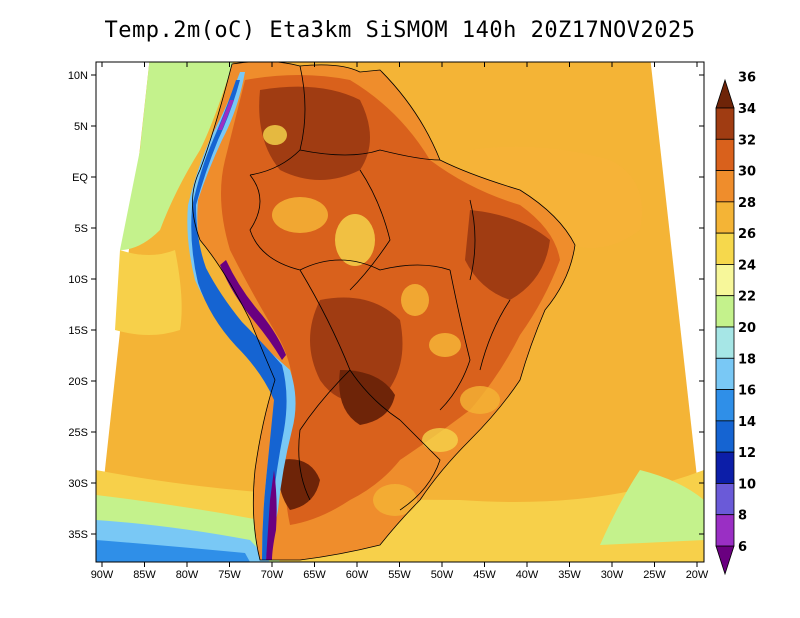  Describe the element at coordinates (299, 484) in the screenshot. I see `argentina-very-hot` at that location.